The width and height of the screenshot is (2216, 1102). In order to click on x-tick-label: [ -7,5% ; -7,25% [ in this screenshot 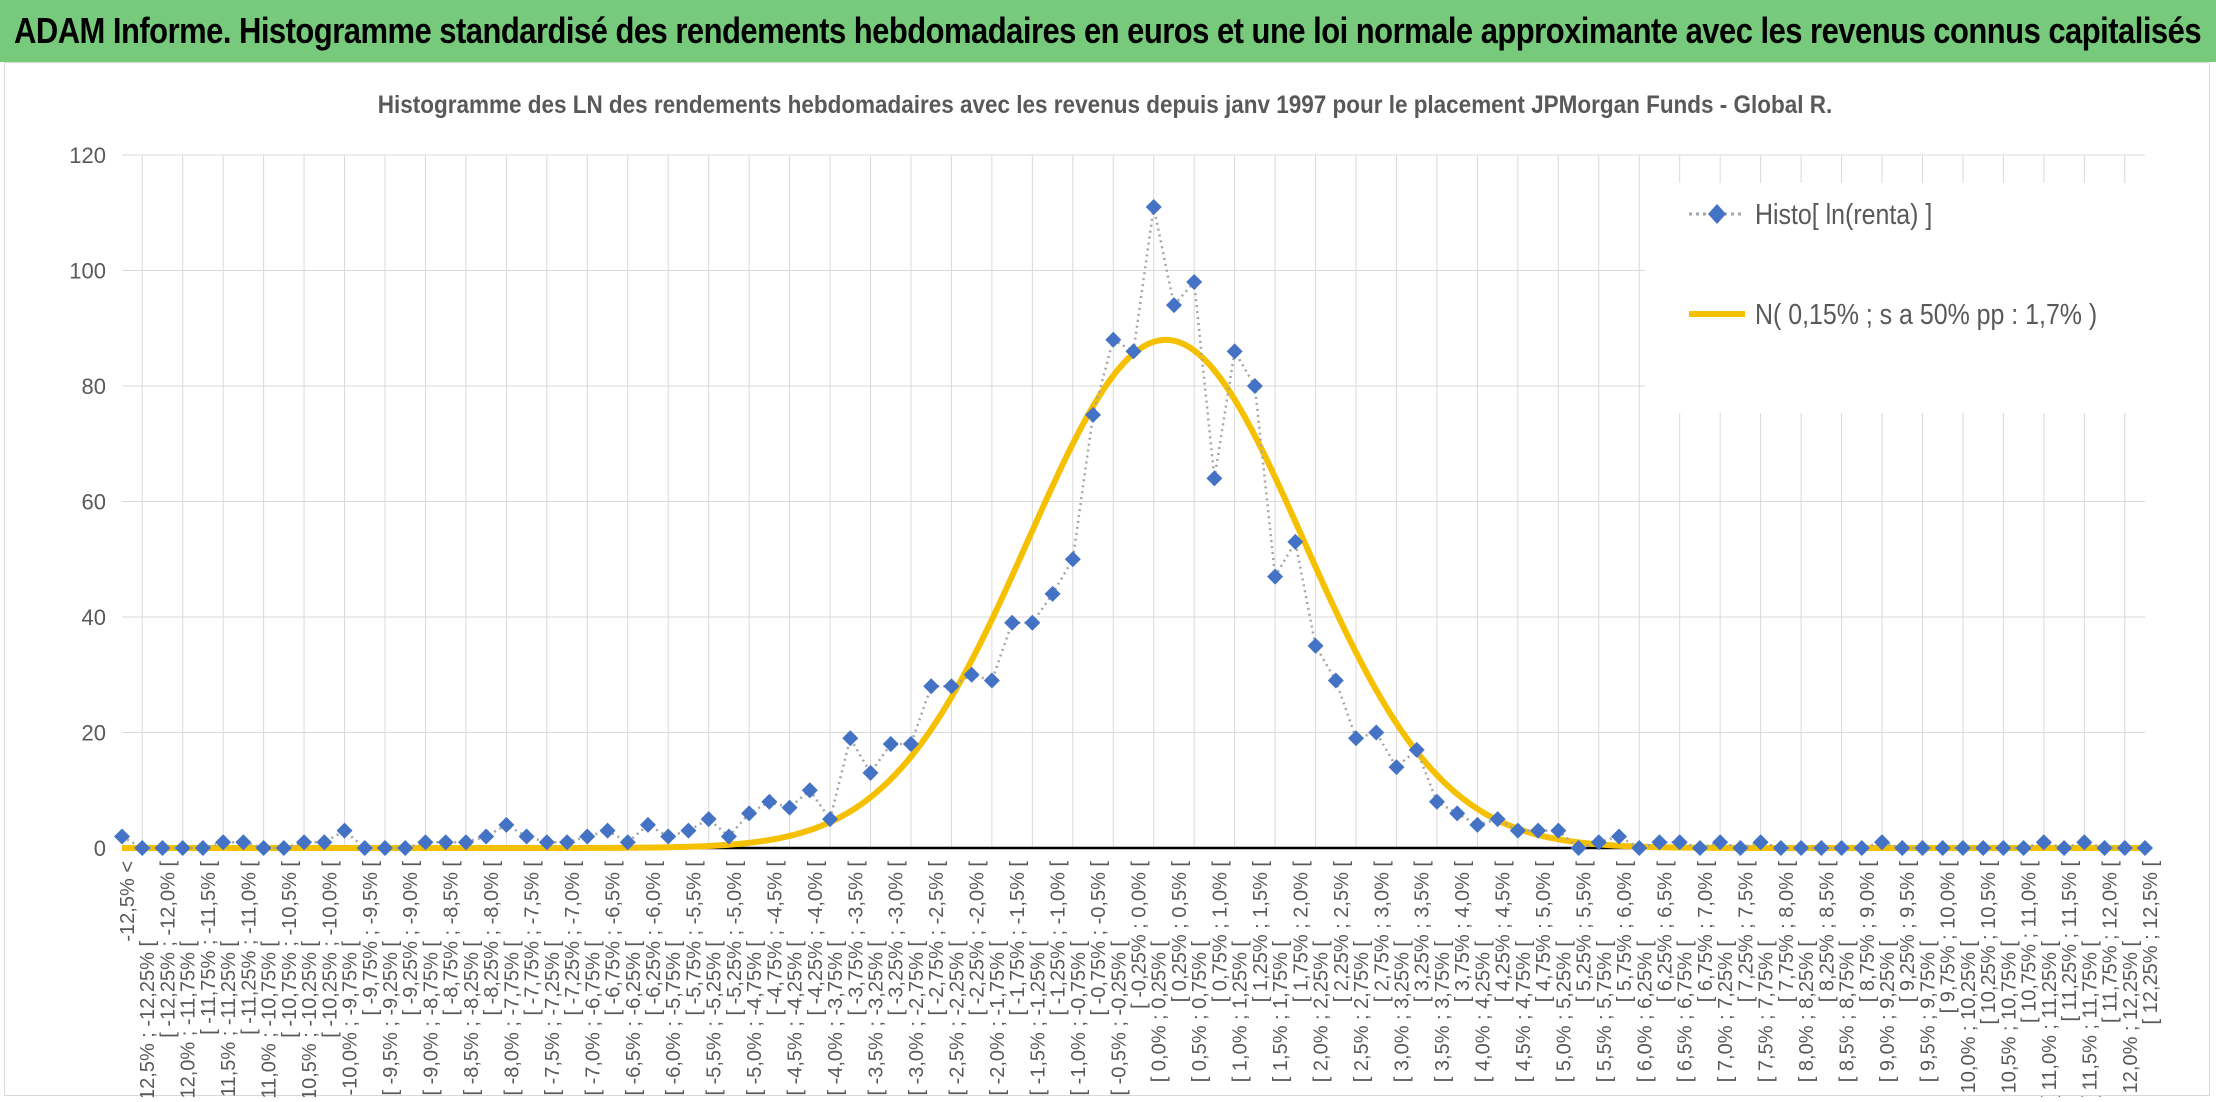, I will do `click(553, 1018)`.